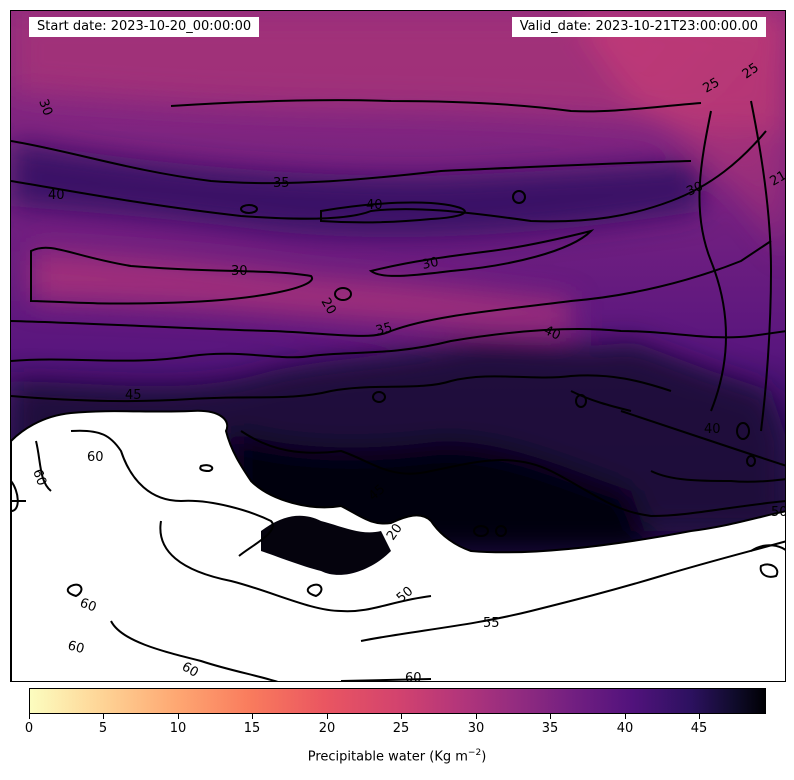  I want to click on colorbar-tick-label: 30, so click(476, 728).